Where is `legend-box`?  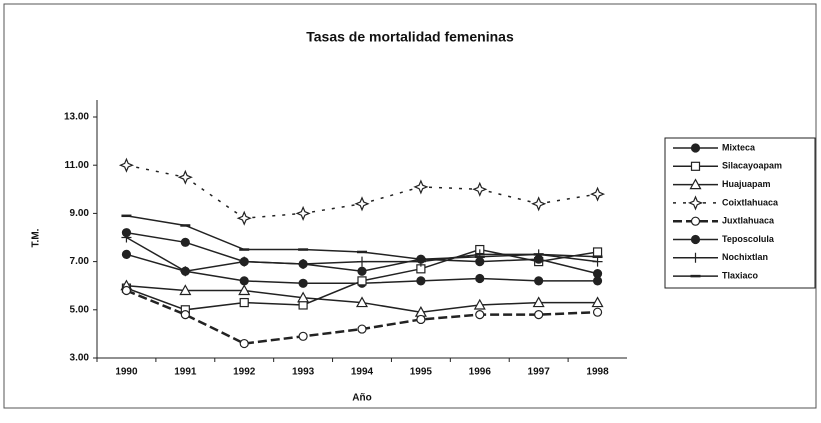 legend-box is located at coordinates (740, 213).